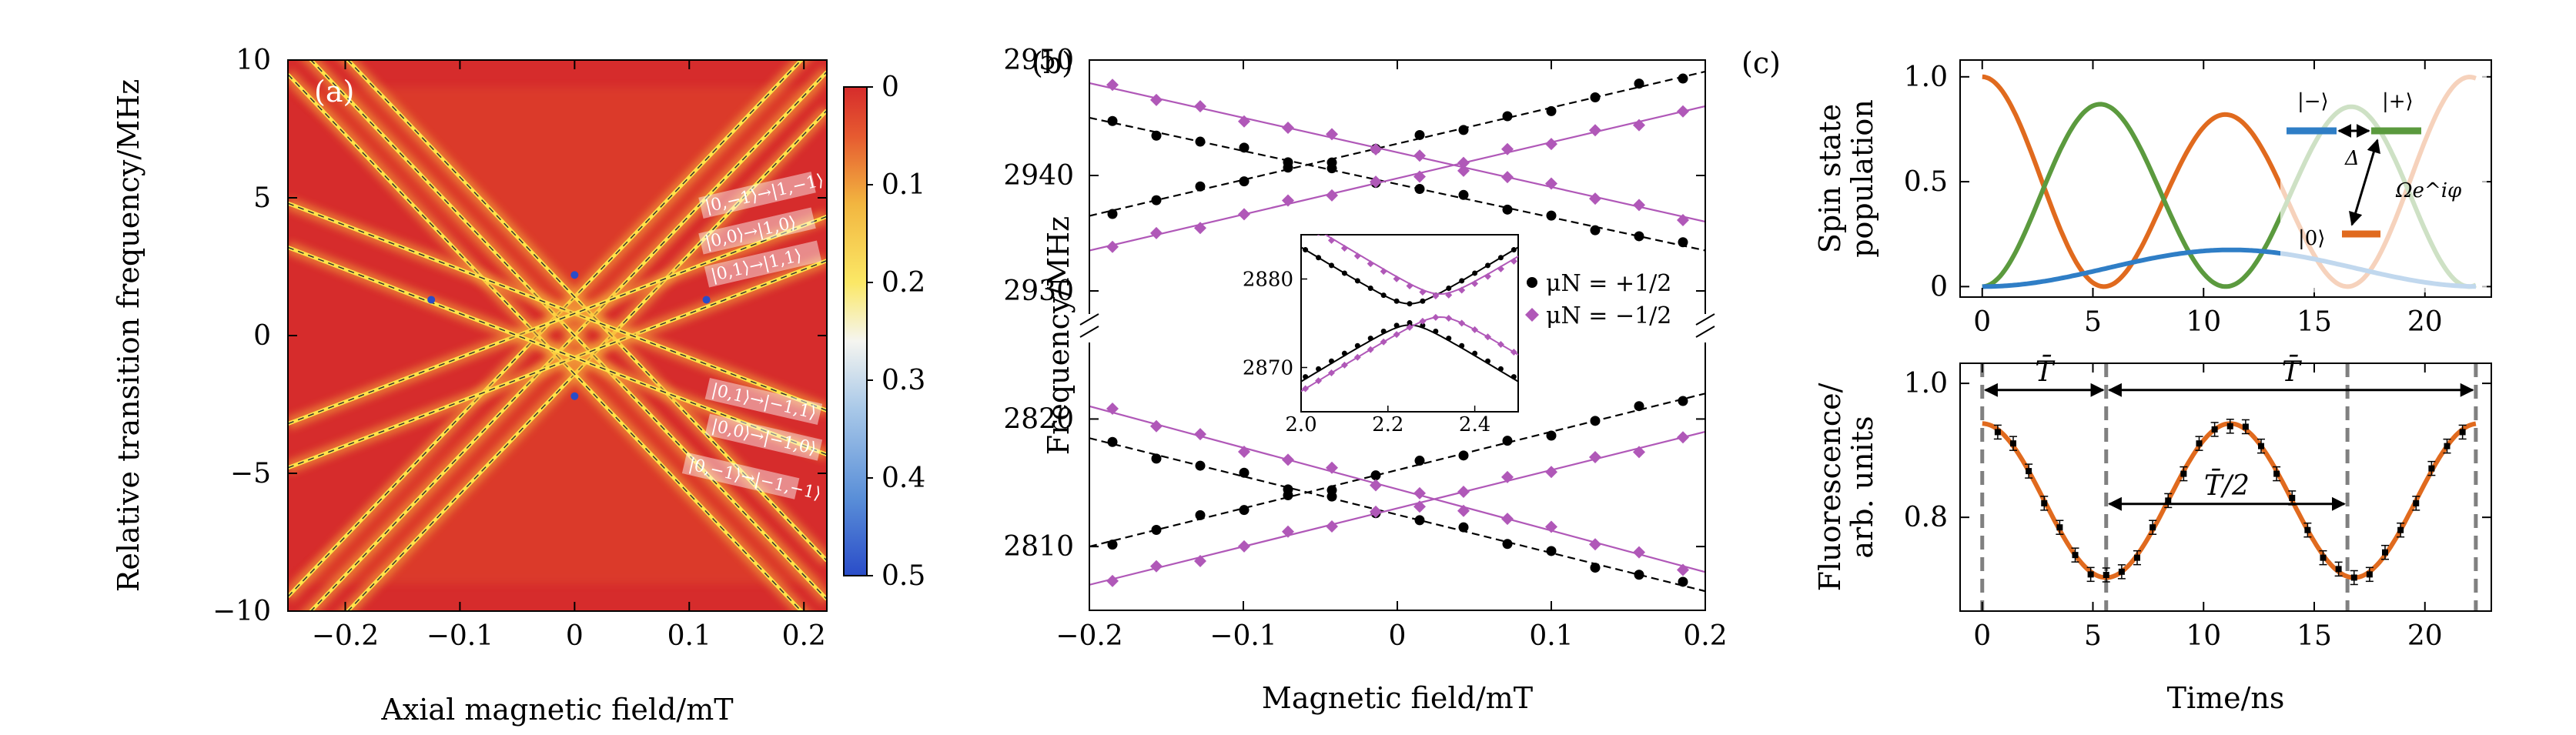 The width and height of the screenshot is (2576, 735). Describe the element at coordinates (1761, 63) in the screenshot. I see `panel-c-label: (c)` at that location.